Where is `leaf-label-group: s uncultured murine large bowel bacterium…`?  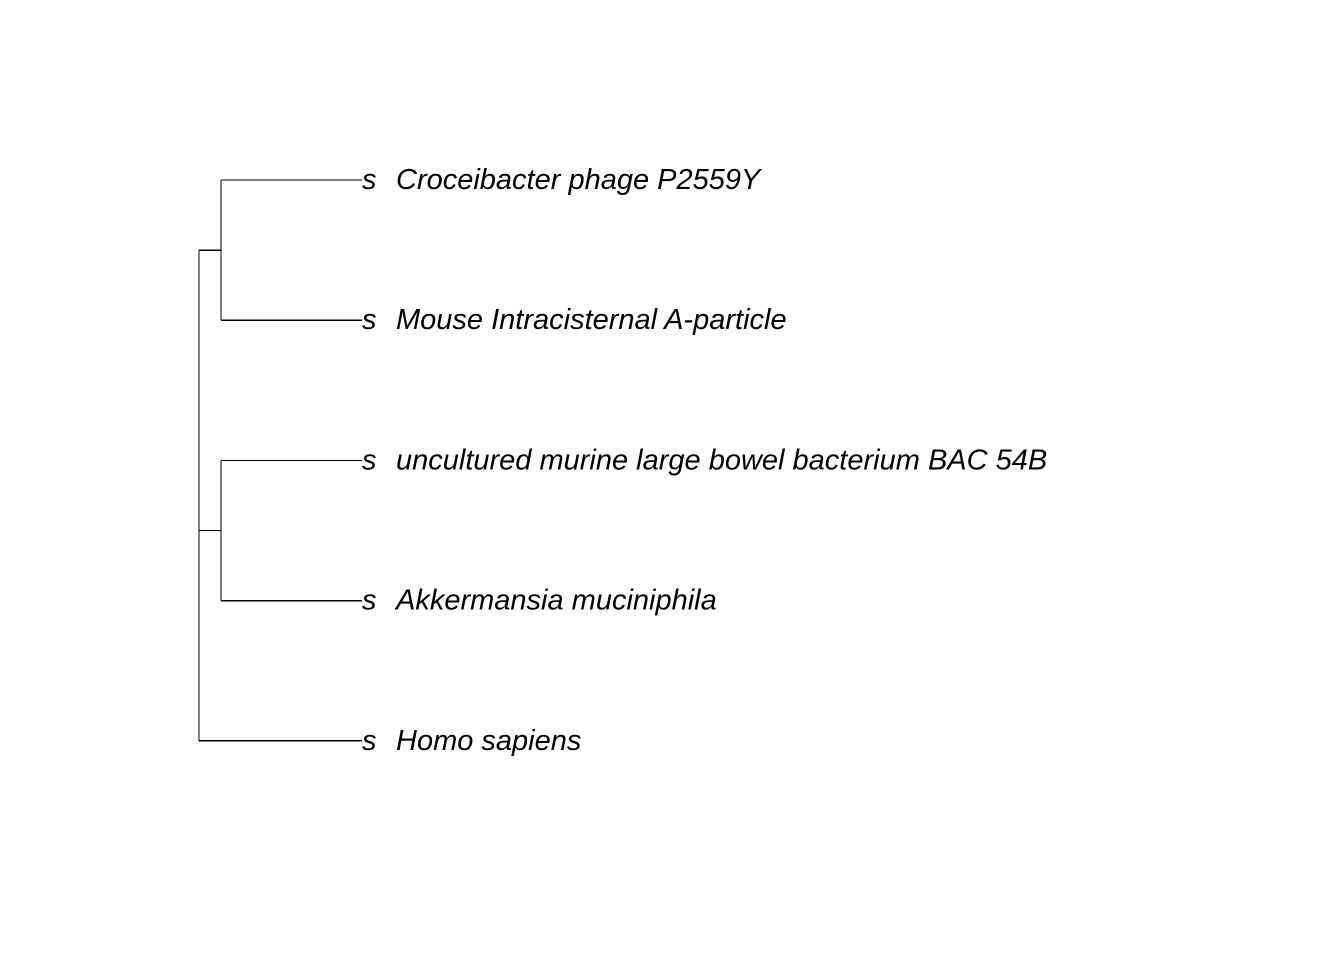 leaf-label-group: s uncultured murine large bowel bacterium… is located at coordinates (704, 460).